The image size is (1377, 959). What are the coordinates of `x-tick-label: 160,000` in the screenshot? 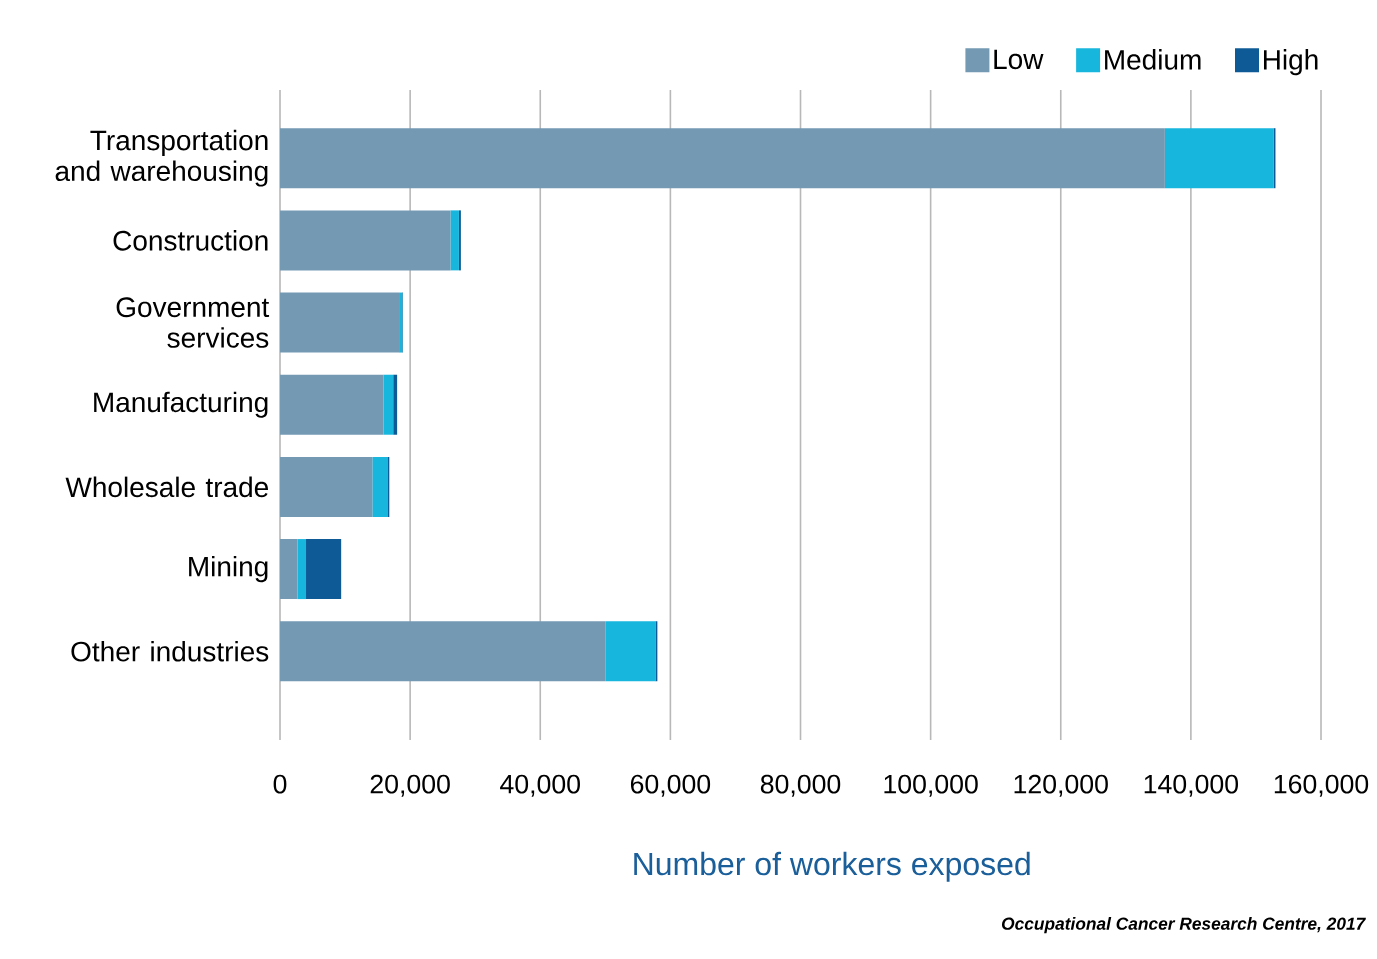 It's located at (1321, 785).